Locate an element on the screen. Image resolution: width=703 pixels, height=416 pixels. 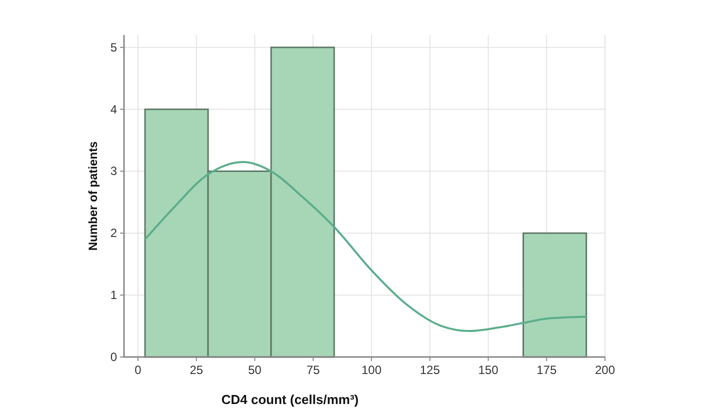
x-tick-label: 25 is located at coordinates (197, 370).